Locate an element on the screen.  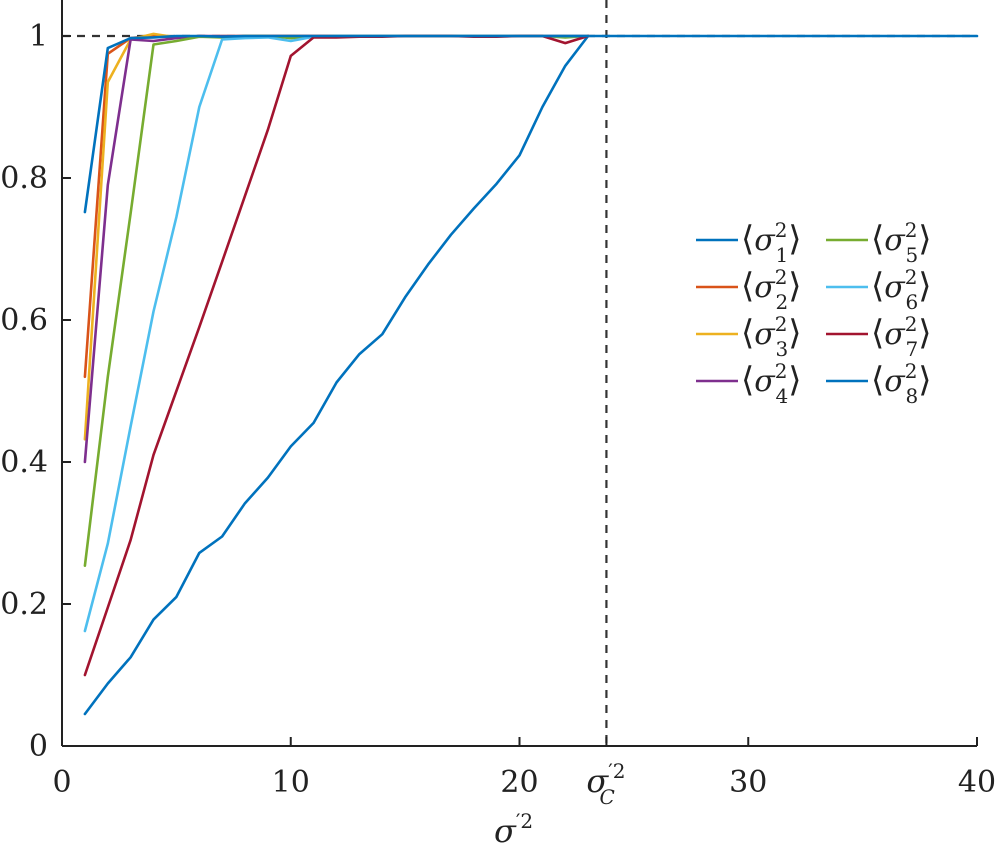
y-tick-label: 0.4 is located at coordinates (24, 462).